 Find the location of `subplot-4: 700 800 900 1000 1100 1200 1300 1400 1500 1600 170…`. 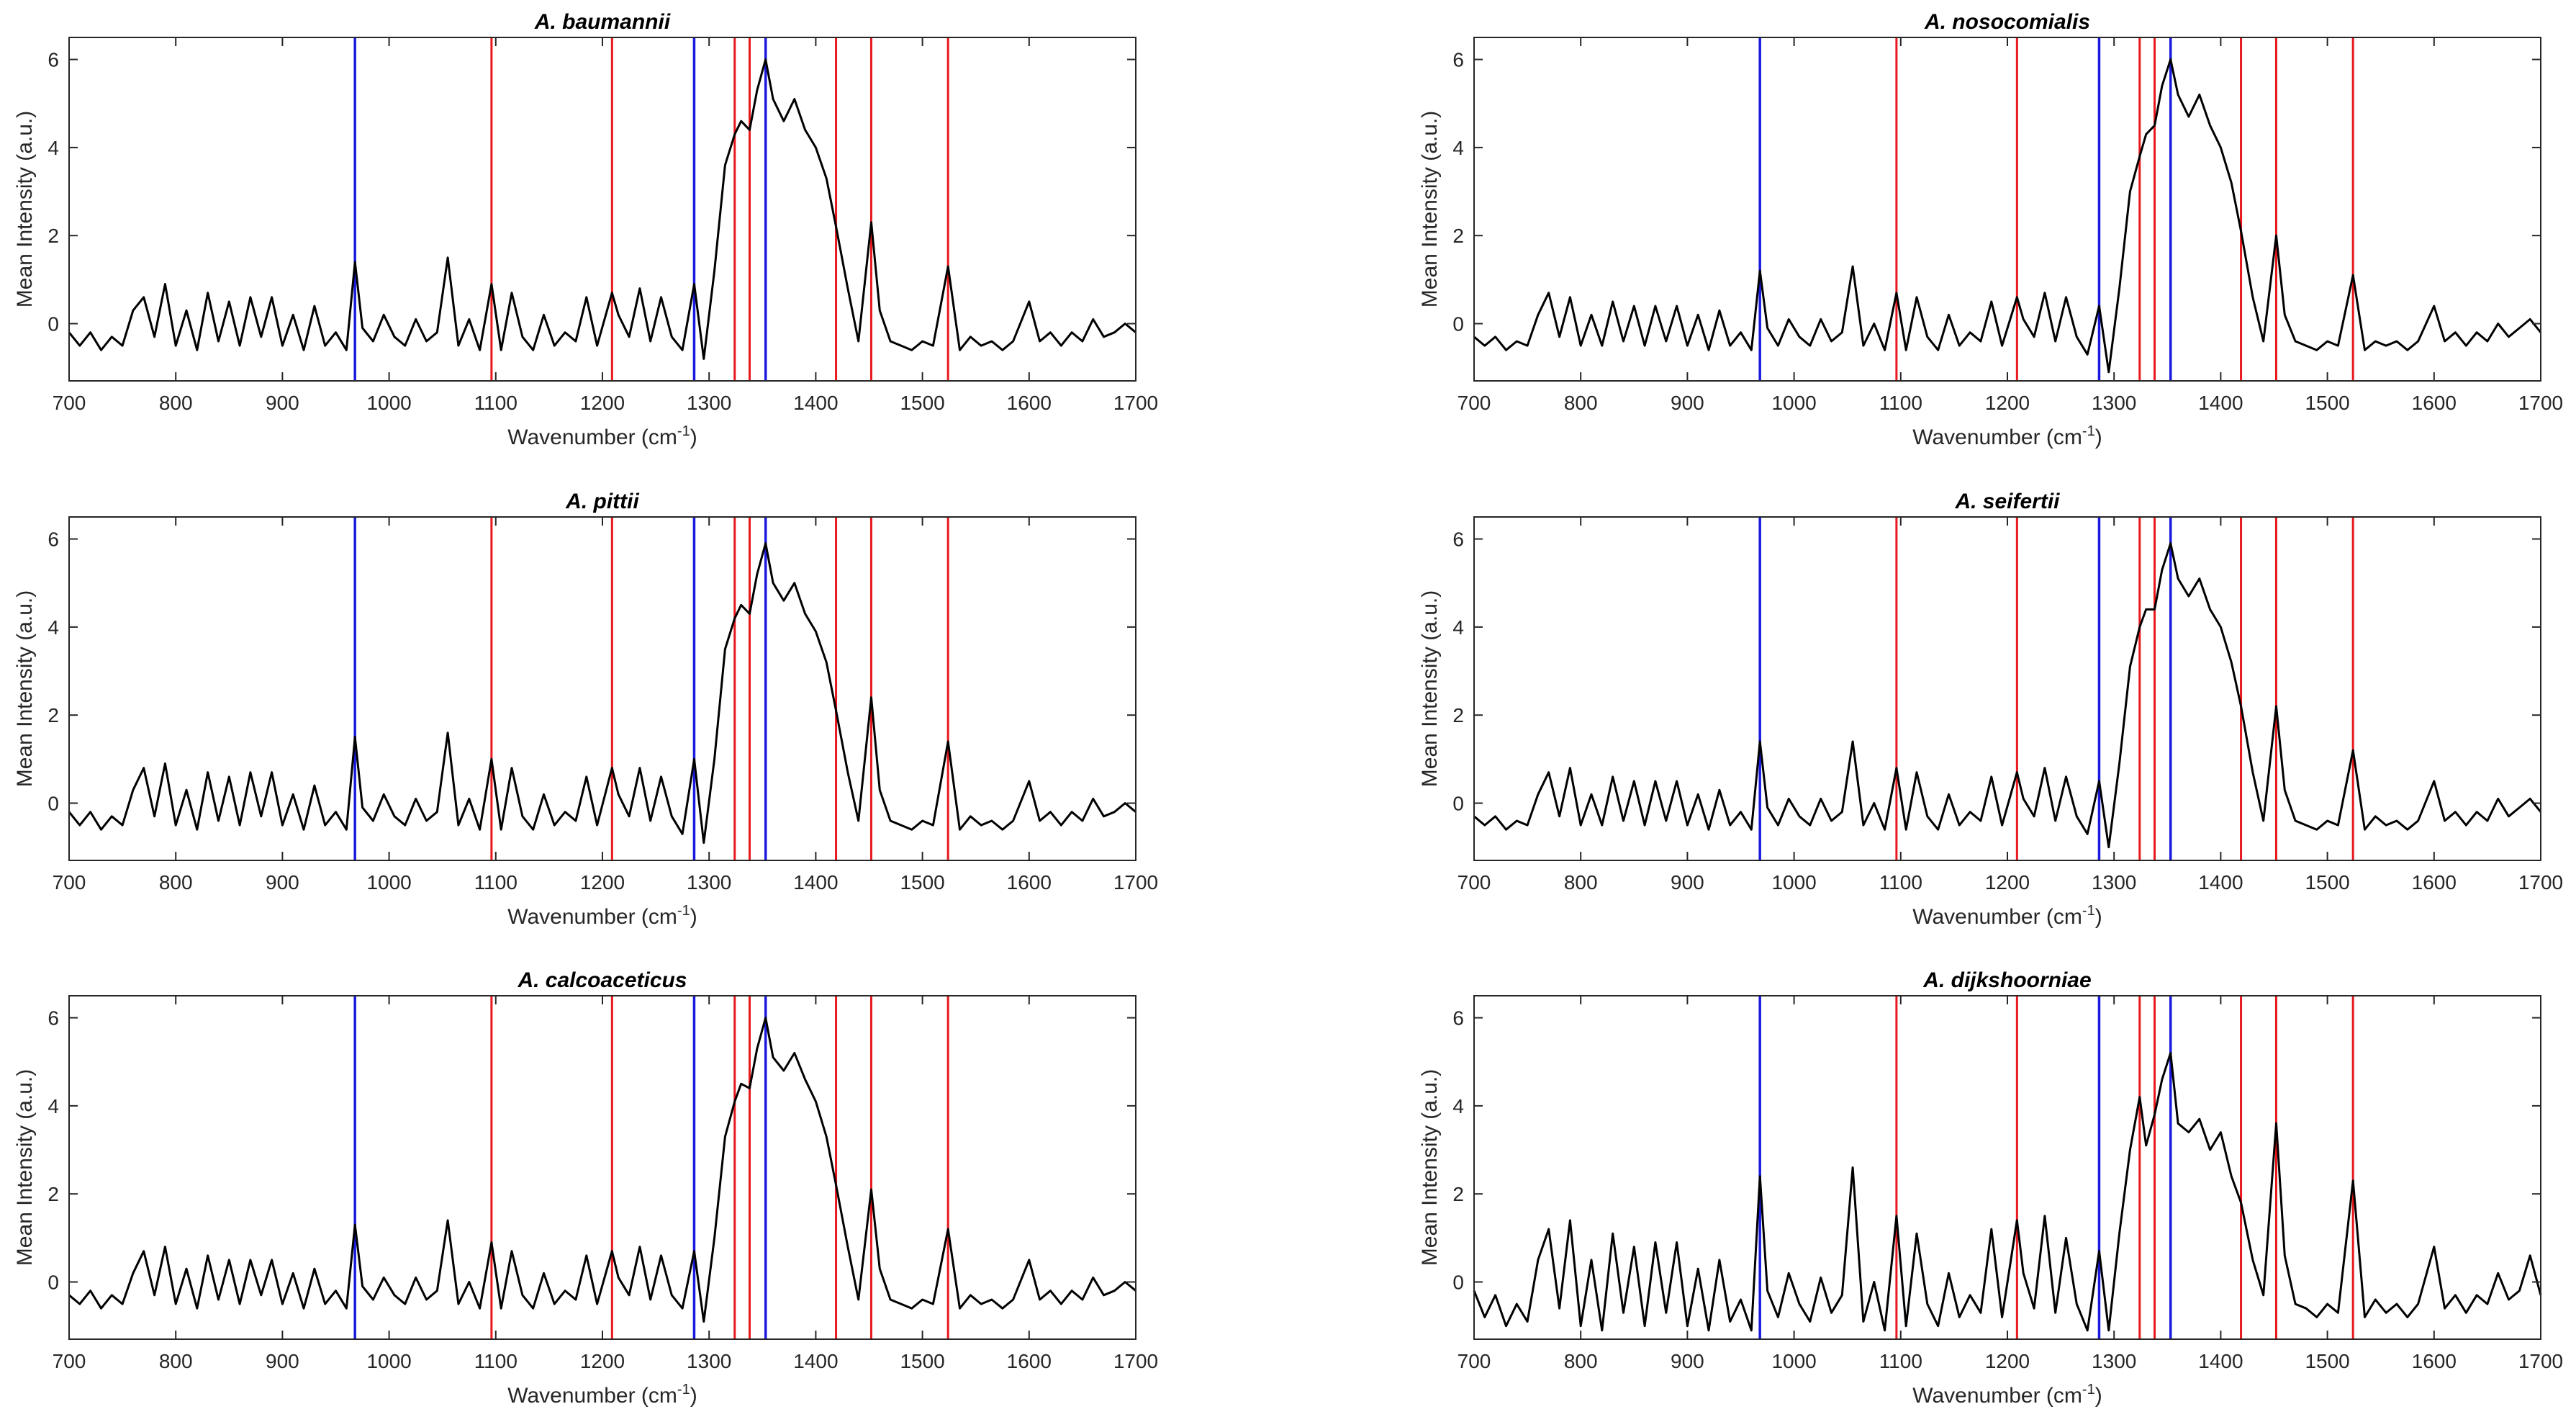

subplot-4: 700 800 900 1000 1100 1200 1300 1400 1500 1600 170… is located at coordinates (1991, 709).